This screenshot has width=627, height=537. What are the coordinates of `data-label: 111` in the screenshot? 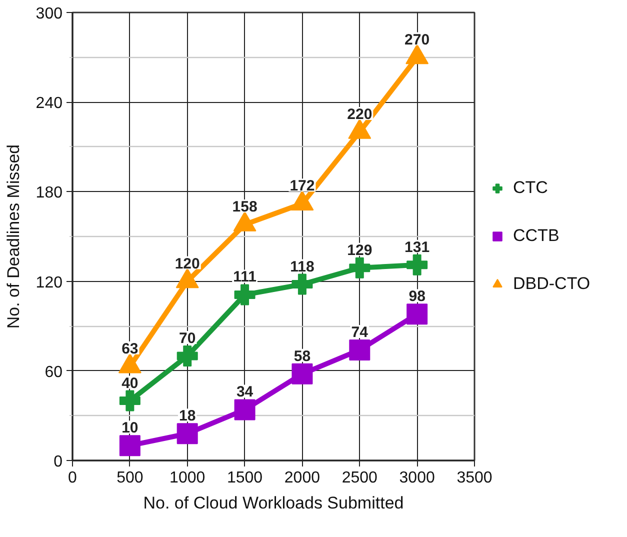 It's located at (244, 277).